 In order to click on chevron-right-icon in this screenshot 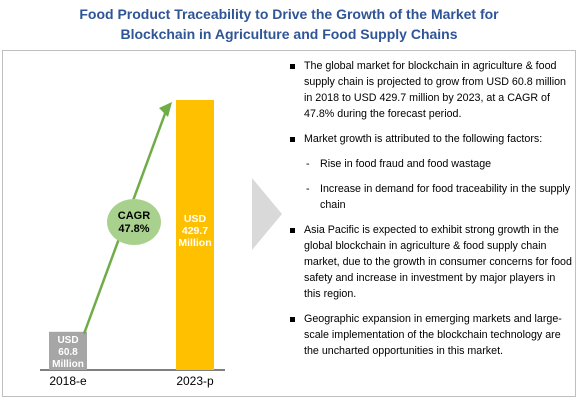, I will do `click(267, 214)`.